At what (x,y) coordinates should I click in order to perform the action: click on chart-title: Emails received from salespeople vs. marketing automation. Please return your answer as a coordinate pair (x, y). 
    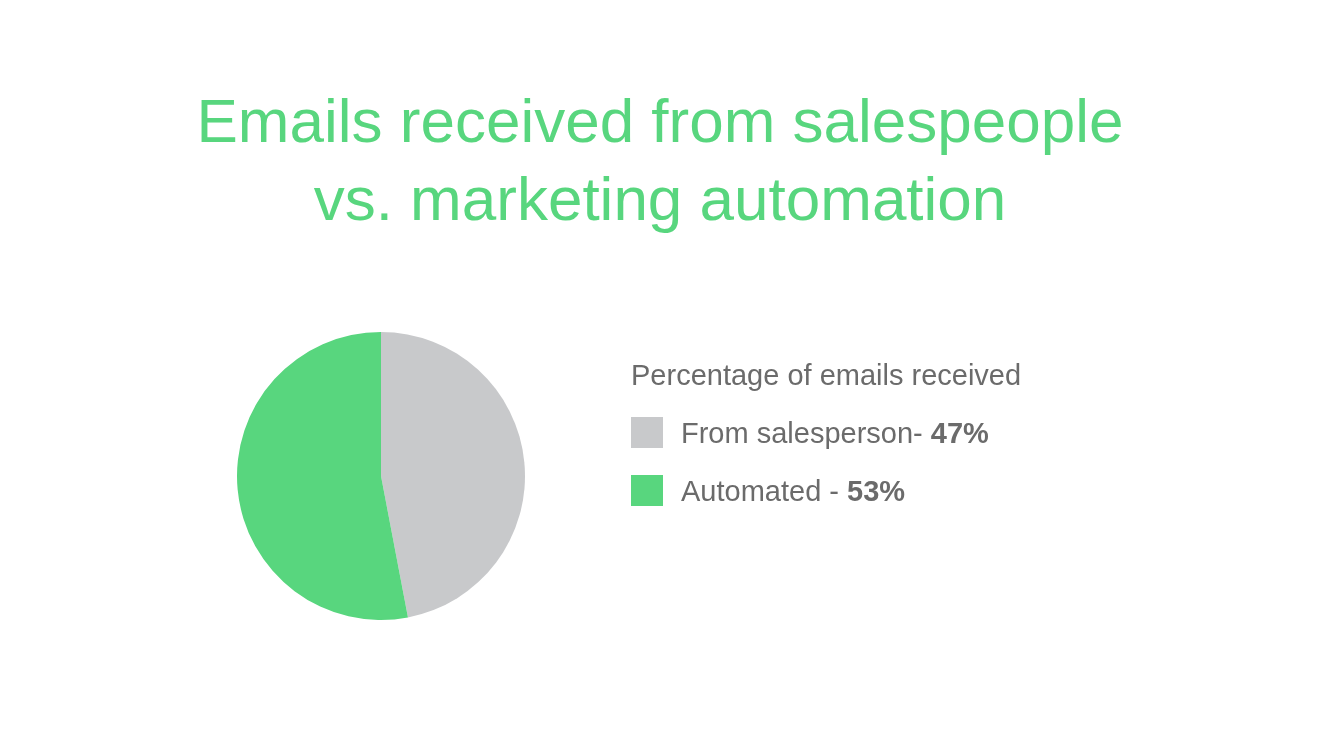
    Looking at the image, I should click on (660, 159).